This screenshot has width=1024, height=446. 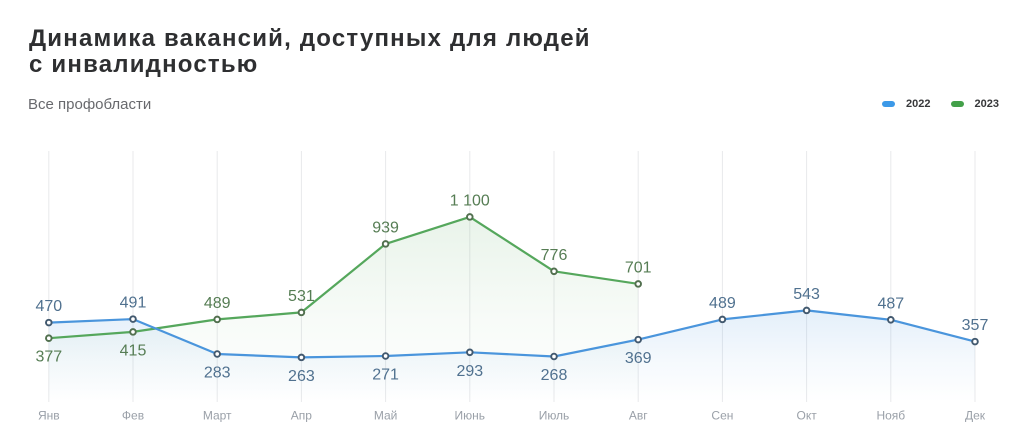 What do you see at coordinates (554, 375) in the screenshot?
I see `svg-text: 268` at bounding box center [554, 375].